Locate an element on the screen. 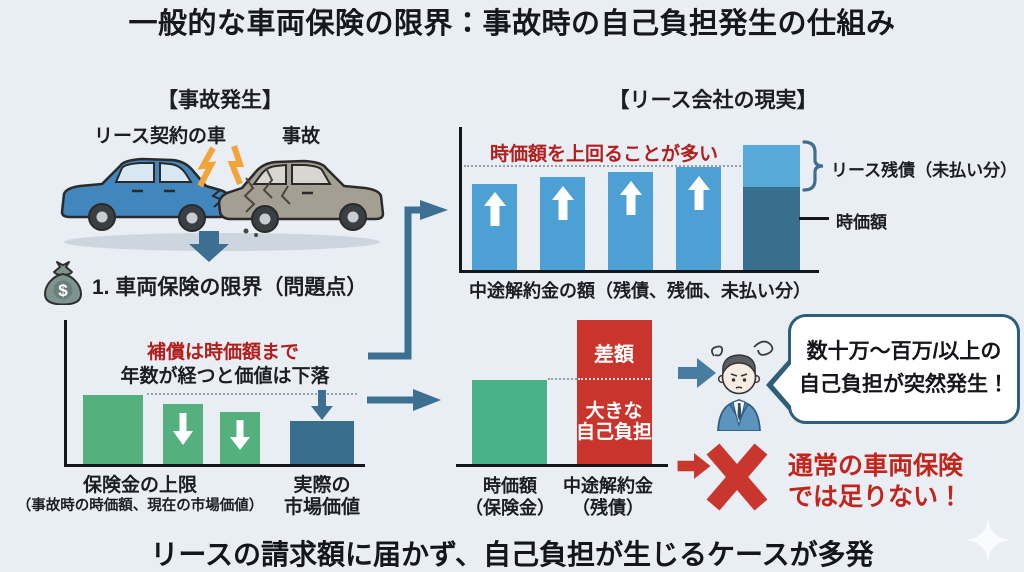 Image resolution: width=1024 pixels, height=572 pixels. connector-arrow-up-right-icon is located at coordinates (408, 280).